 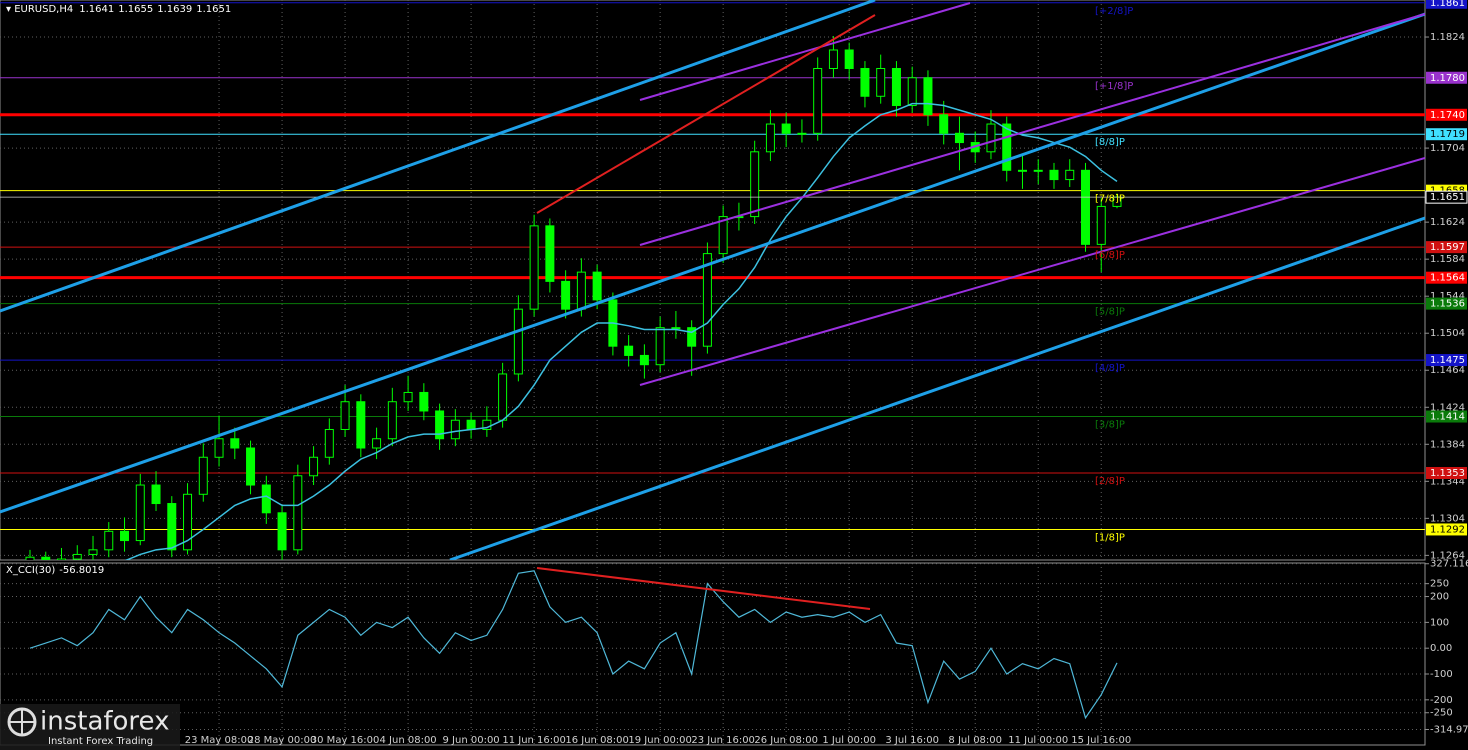 I want to click on y-tick-label: 1.1624, so click(x=1447, y=222).